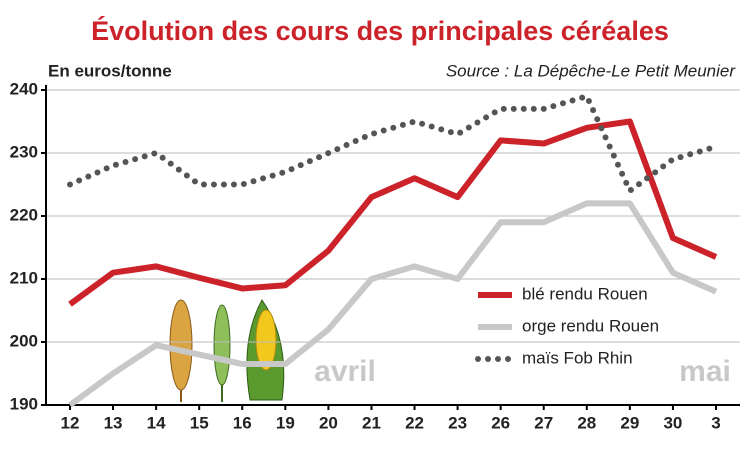 The width and height of the screenshot is (747, 468). I want to click on x-tick-label: 16, so click(242, 422).